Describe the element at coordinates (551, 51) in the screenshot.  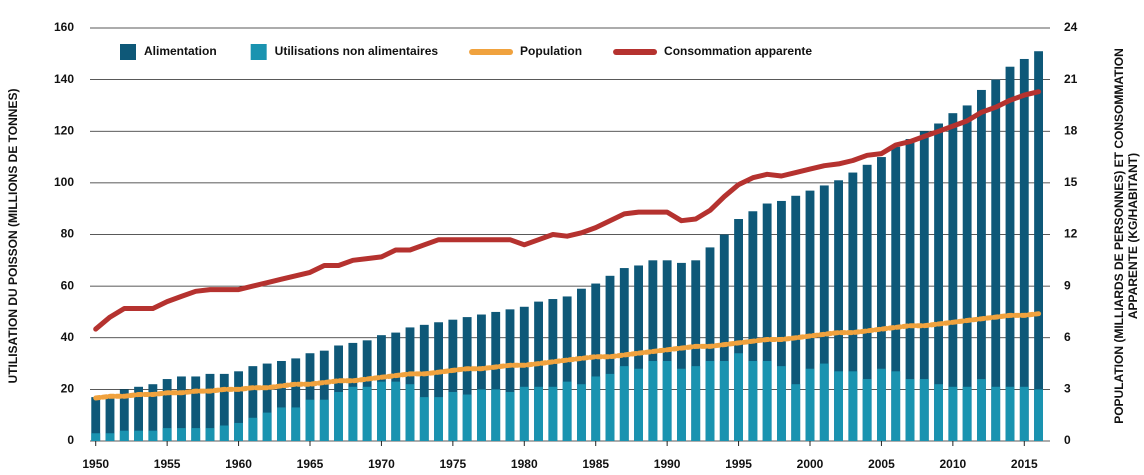
I see `legend-label: Population` at that location.